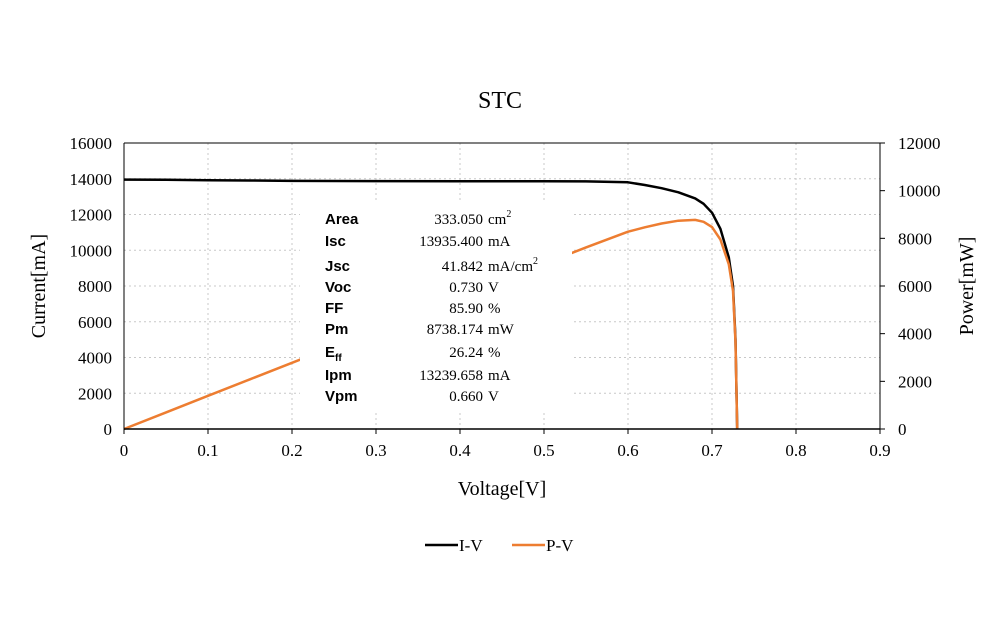 The height and width of the screenshot is (640, 1000). Describe the element at coordinates (879, 450) in the screenshot. I see `x-tick-label: 0.9` at that location.